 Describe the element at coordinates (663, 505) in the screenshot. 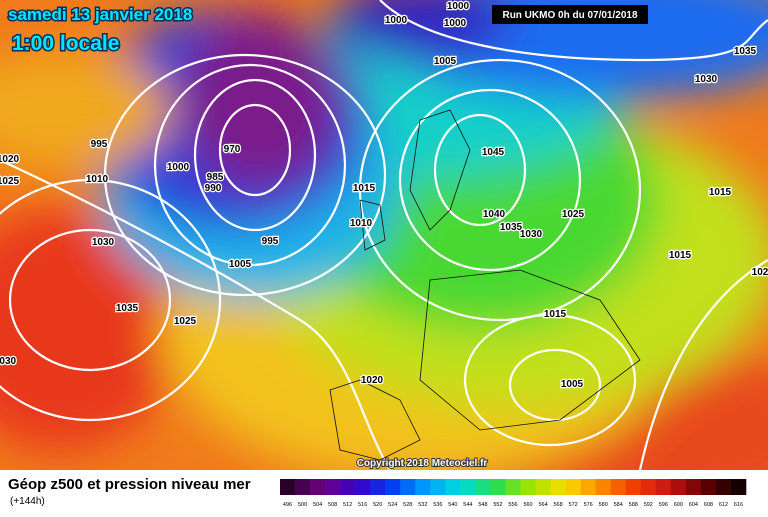

I see `colorbar-label: 596` at that location.